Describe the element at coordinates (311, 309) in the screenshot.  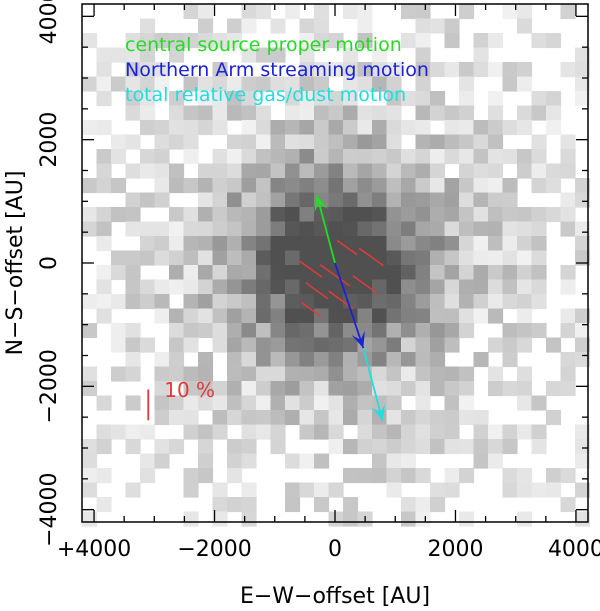
I see `polarization-vector` at that location.